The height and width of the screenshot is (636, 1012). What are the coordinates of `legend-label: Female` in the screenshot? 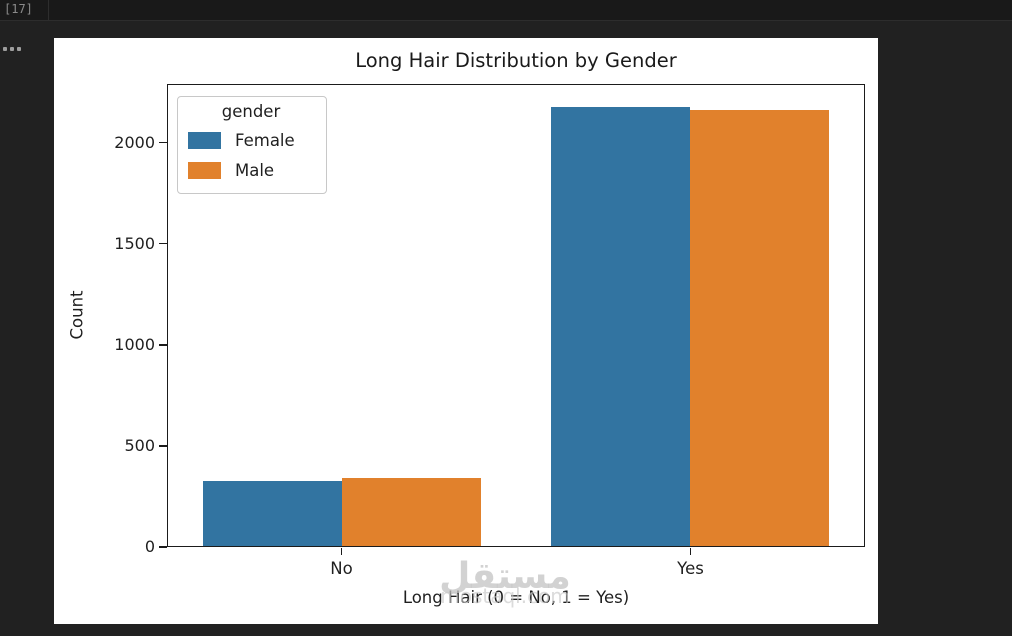 It's located at (265, 140).